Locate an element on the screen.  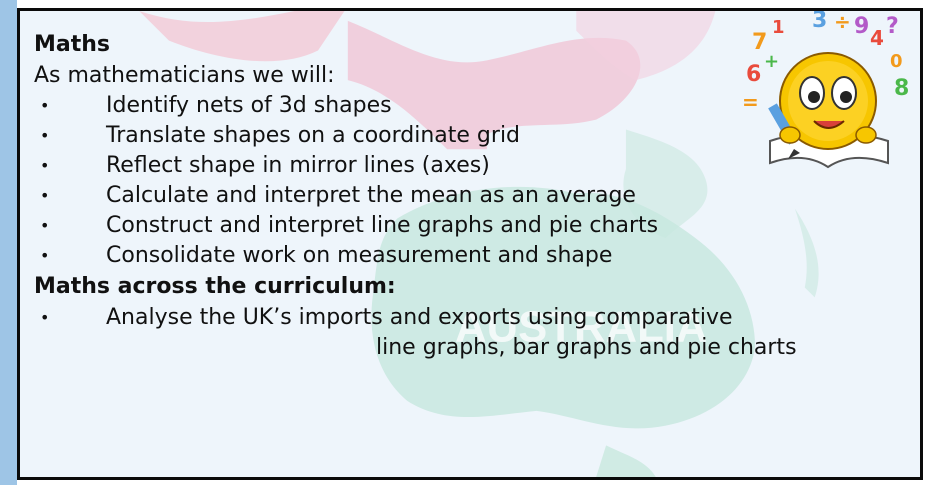
list-item-text: Reflect shape in mirror lines (axes) is located at coordinates (298, 165).